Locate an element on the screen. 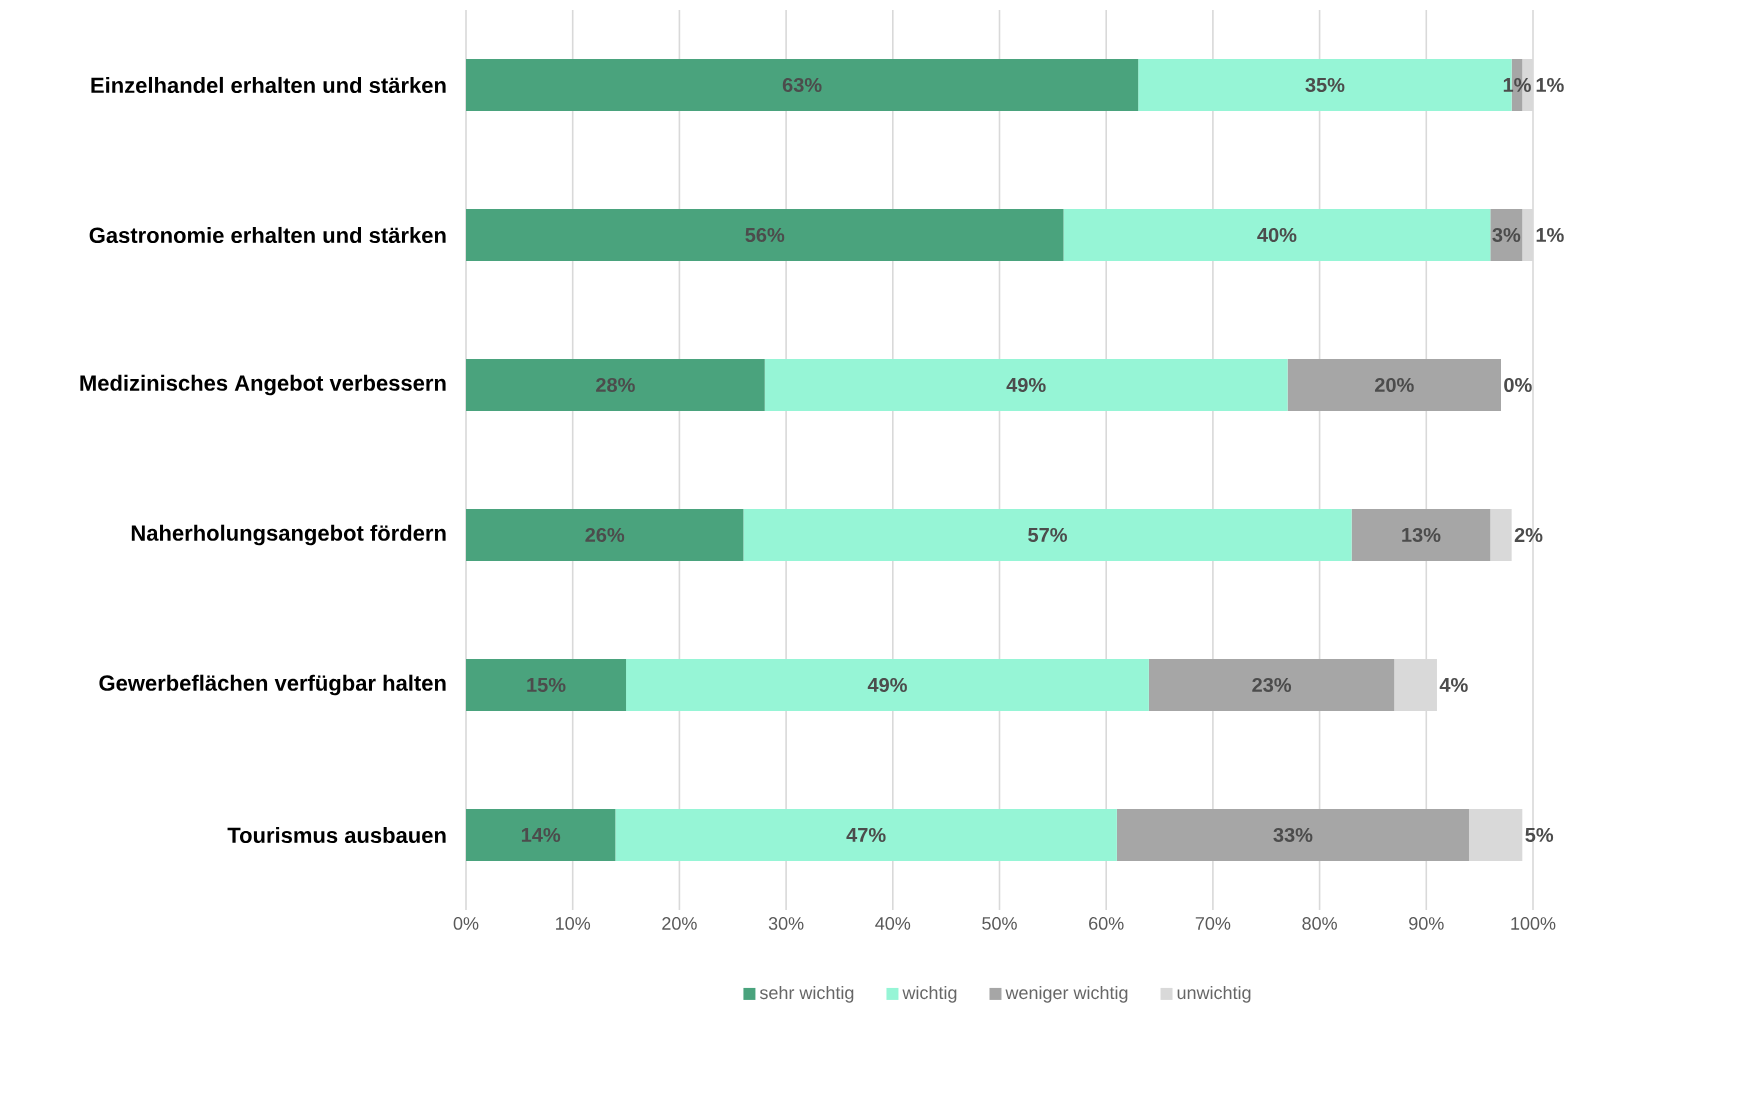 The image size is (1753, 1108). y-tick-label: Einzelhandel erhalten und stärken is located at coordinates (268, 85).